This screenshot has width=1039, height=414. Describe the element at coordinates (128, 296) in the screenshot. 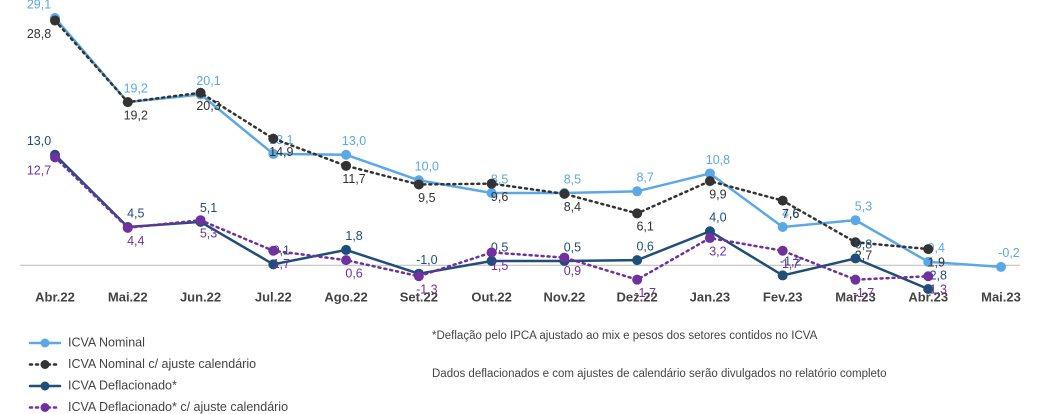

I see `x-tick-label: Mai.22` at that location.